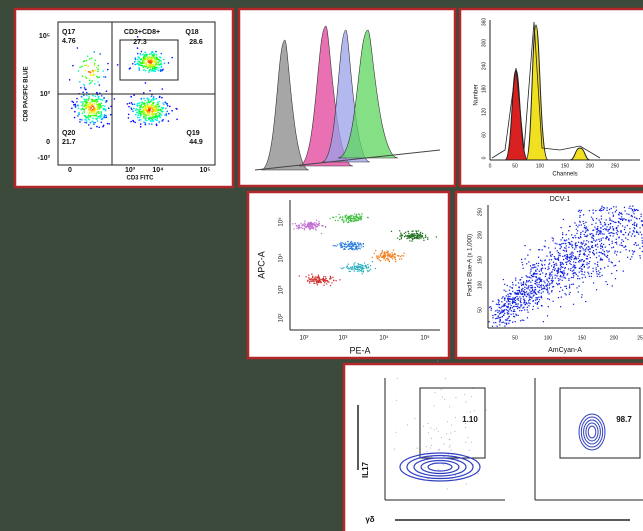 The image size is (643, 531). What do you see at coordinates (515, 166) in the screenshot?
I see `x-tick-label: 50` at bounding box center [515, 166].